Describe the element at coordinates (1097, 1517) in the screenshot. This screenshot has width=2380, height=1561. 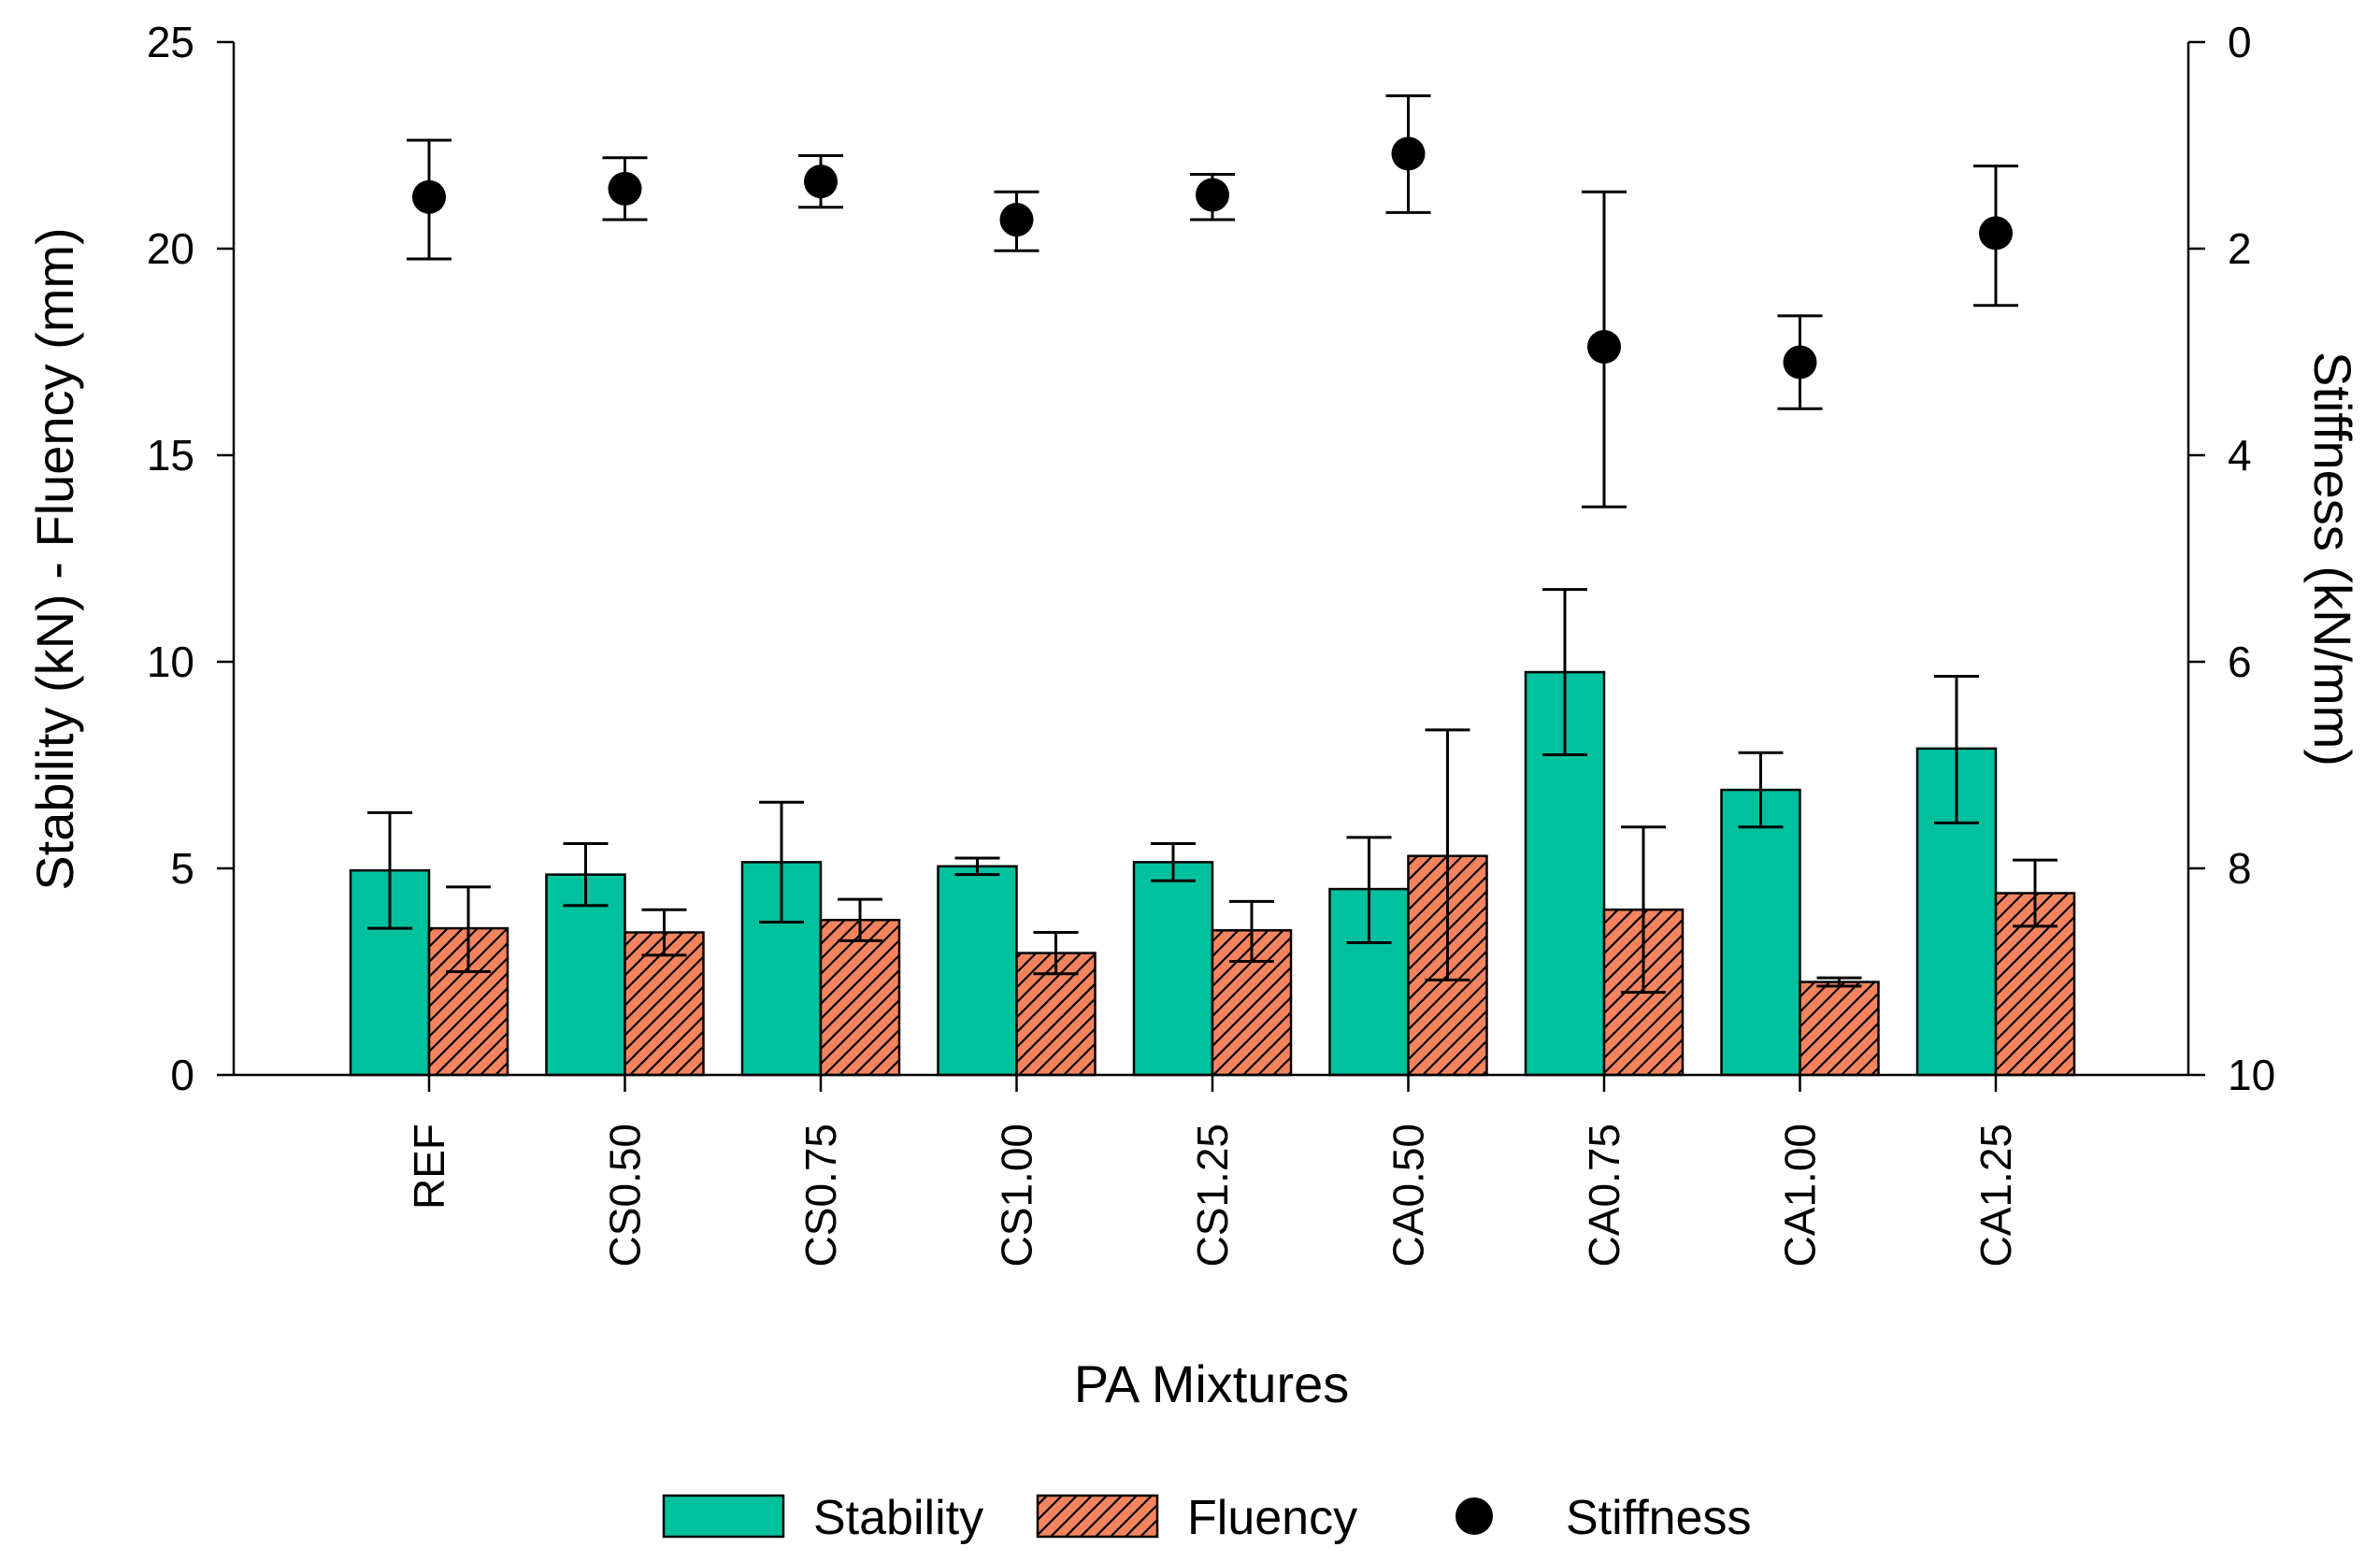
I see `legend-swatch-fluency` at that location.